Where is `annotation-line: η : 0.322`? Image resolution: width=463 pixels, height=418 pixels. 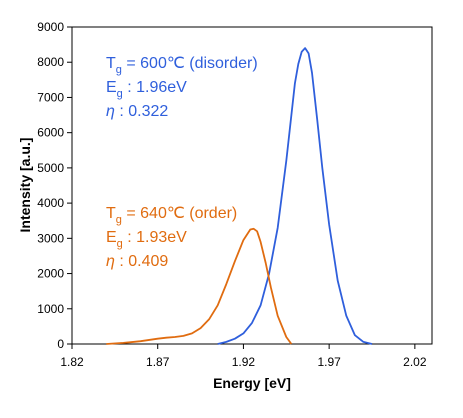
annotation-line: η : 0.322 is located at coordinates (137, 111).